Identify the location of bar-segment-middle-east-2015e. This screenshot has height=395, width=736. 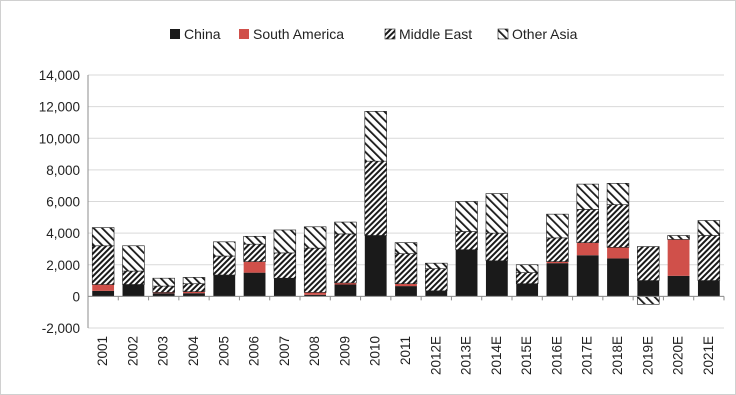
(527, 278).